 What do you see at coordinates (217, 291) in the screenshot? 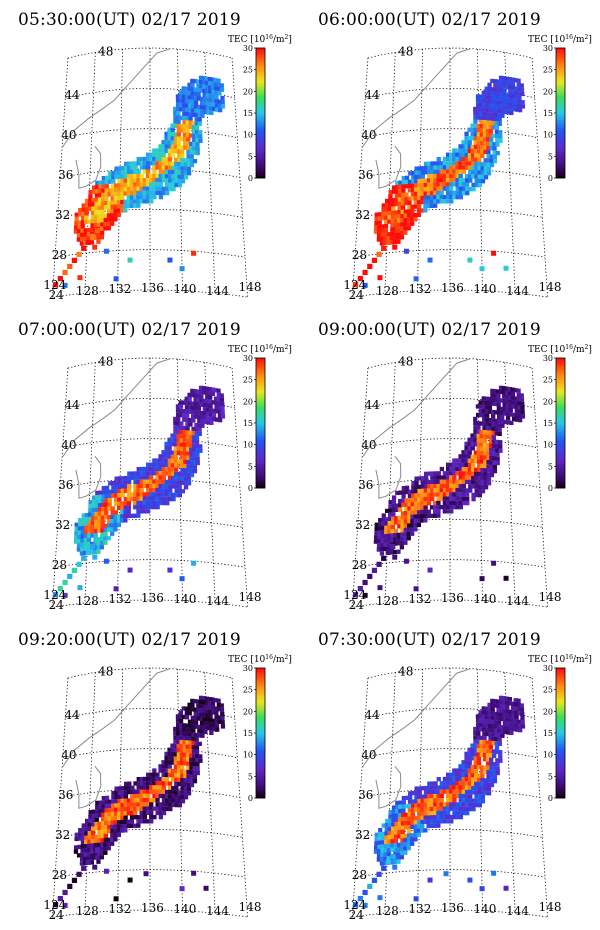
I see `longitude-label: 144` at bounding box center [217, 291].